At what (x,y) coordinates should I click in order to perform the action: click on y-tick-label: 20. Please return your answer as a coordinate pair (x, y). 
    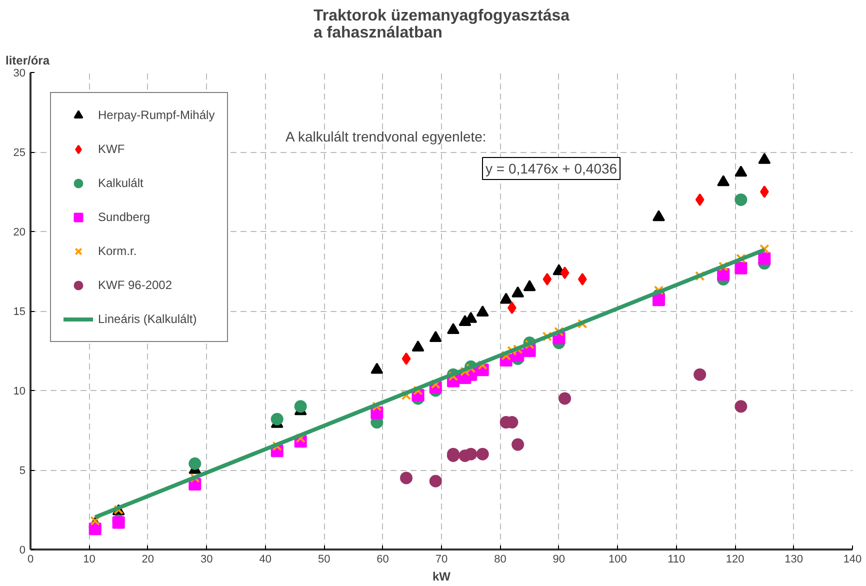
    Looking at the image, I should click on (19, 232).